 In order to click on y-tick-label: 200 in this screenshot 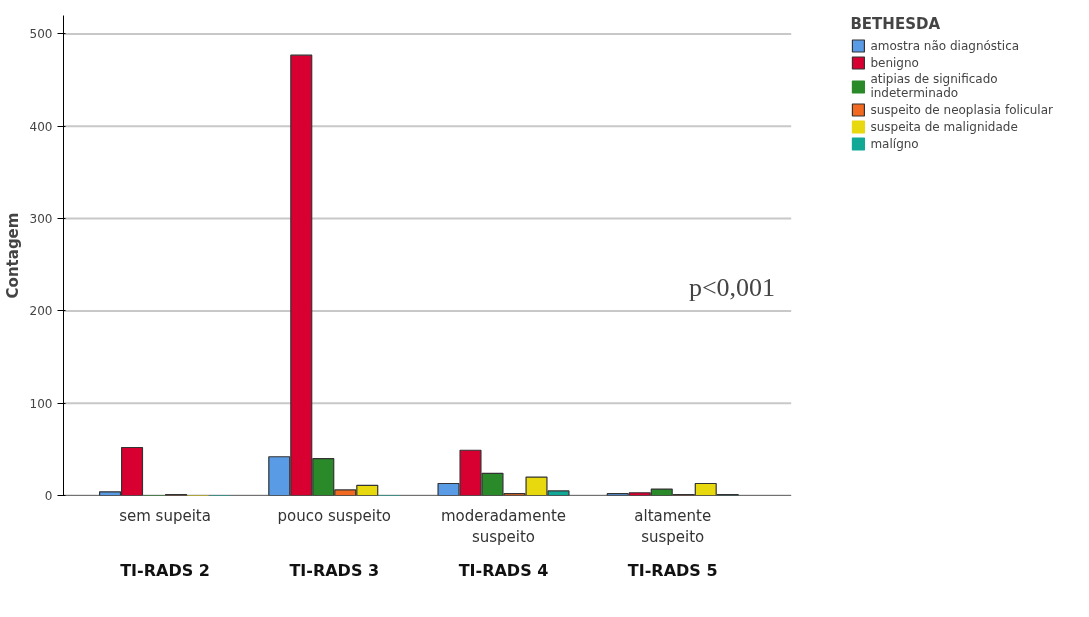, I will do `click(41, 311)`.